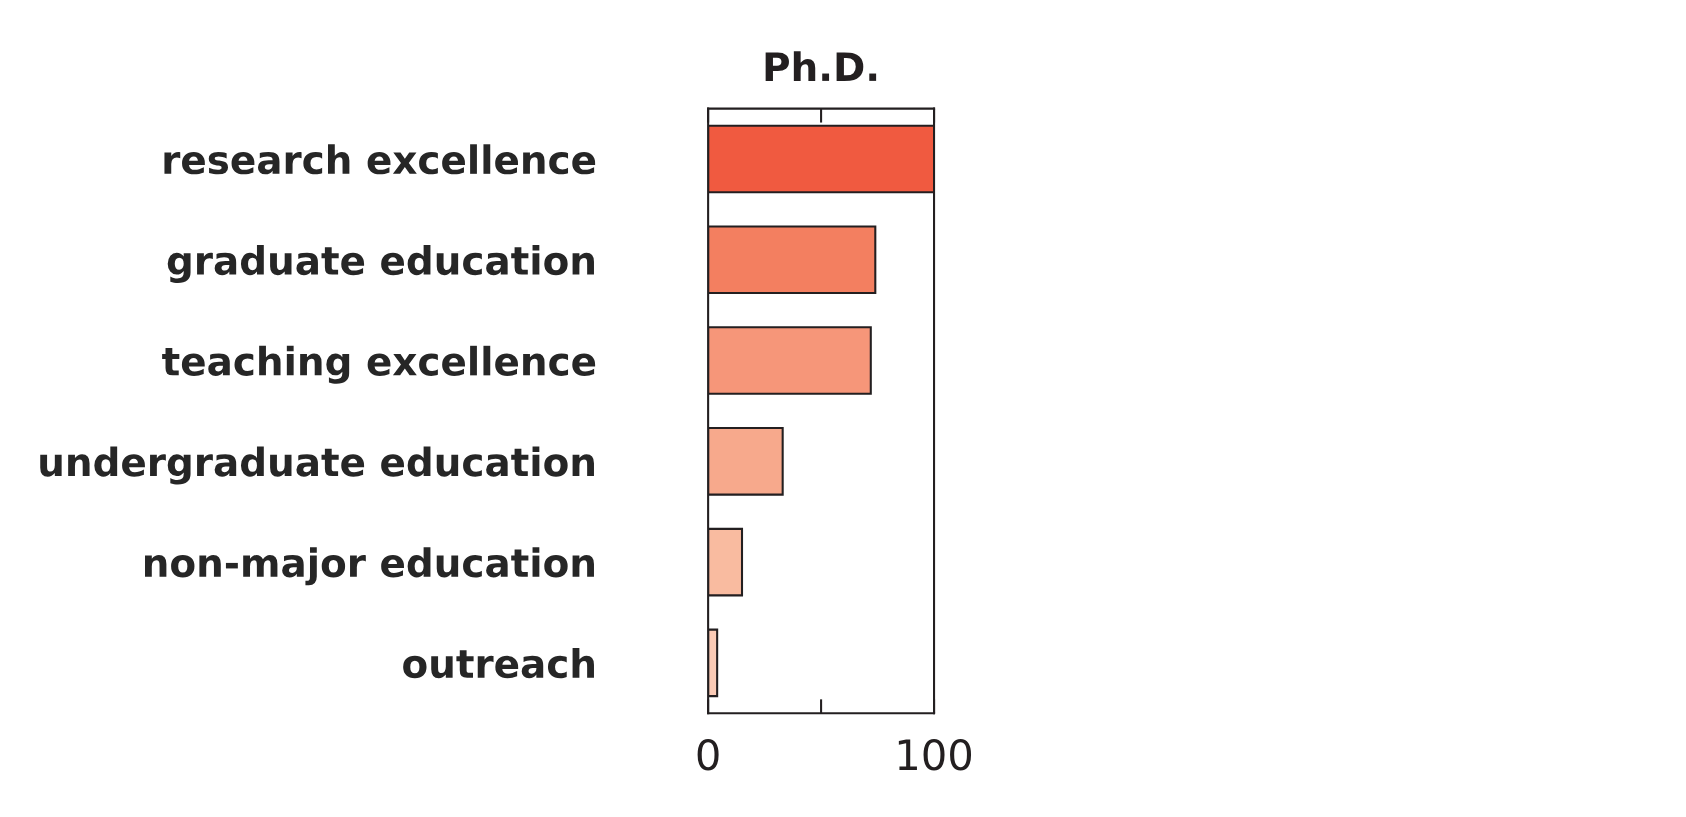  Describe the element at coordinates (380, 264) in the screenshot. I see `y-tick-label: graduate education` at that location.